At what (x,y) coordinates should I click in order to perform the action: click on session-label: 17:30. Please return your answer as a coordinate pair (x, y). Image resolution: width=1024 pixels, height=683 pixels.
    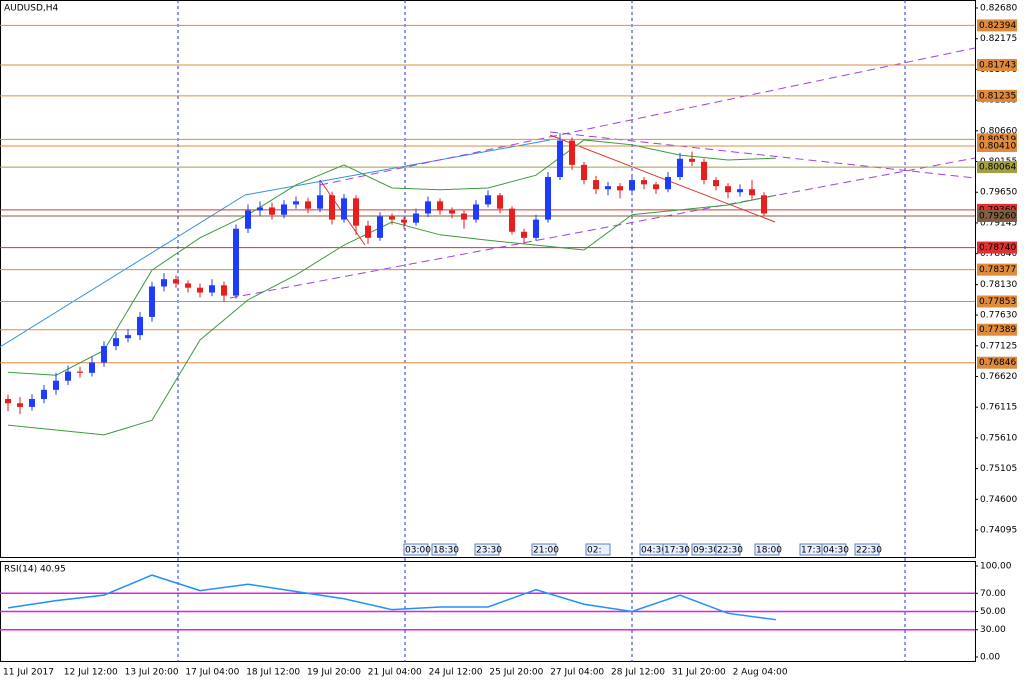
    Looking at the image, I should click on (814, 551).